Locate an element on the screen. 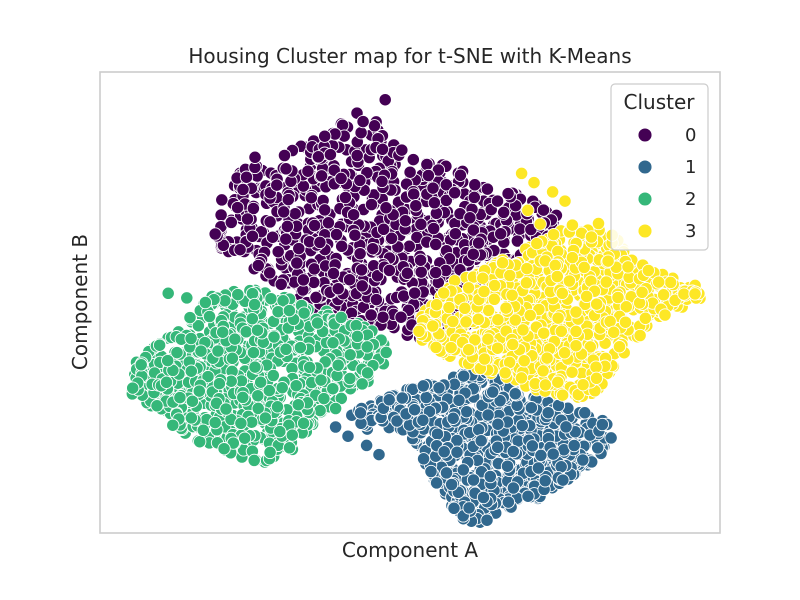 The image size is (800, 600). y-axis-label: Component B is located at coordinates (80, 302).